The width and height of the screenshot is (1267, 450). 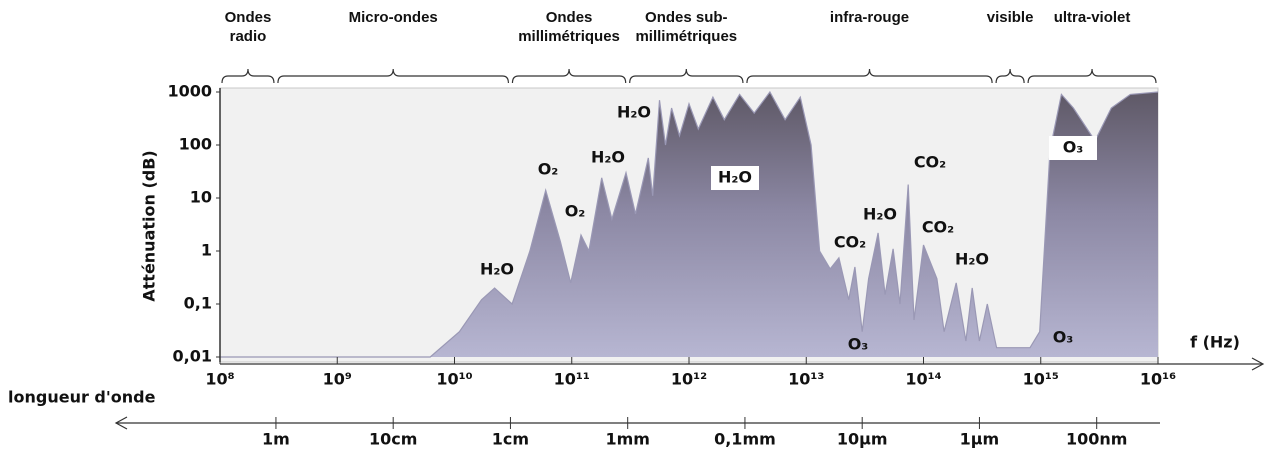 What do you see at coordinates (393, 17) in the screenshot?
I see `band-label: Micro-ondes` at bounding box center [393, 17].